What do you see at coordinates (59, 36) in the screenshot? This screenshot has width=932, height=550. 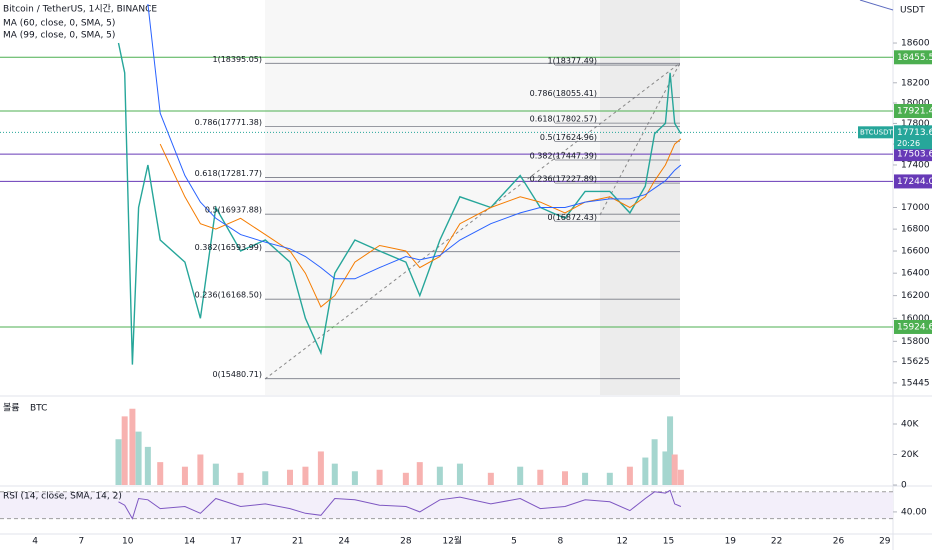 I see `legend-entry: MA (99, close, 0, SMA, 5)` at bounding box center [59, 36].